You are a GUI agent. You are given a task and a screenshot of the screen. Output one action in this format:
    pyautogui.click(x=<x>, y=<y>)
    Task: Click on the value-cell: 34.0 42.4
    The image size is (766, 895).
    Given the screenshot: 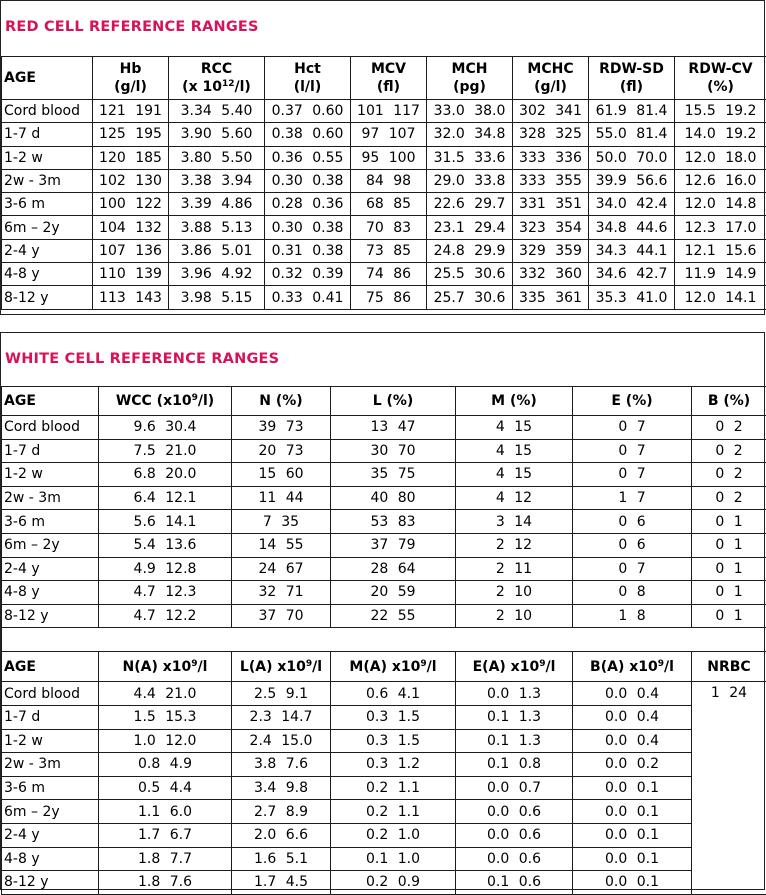 What is the action you would take?
    pyautogui.click(x=632, y=204)
    